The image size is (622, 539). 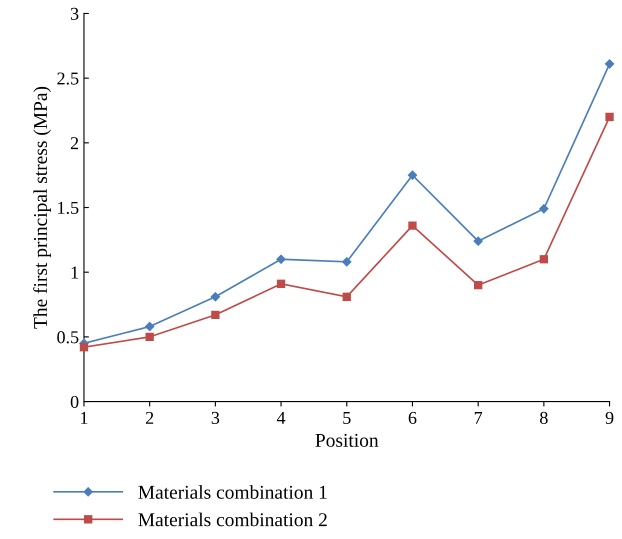 I want to click on y-axis-title: The first principal stress (MPa), so click(x=42, y=207).